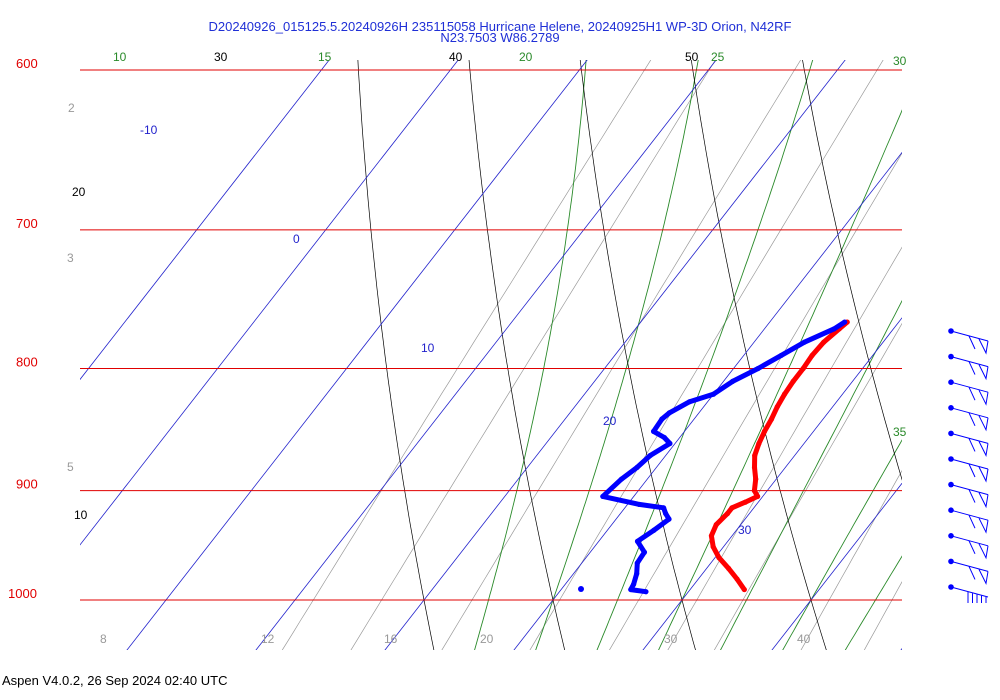  What do you see at coordinates (22, 593) in the screenshot?
I see `isobar-label: 1000` at bounding box center [22, 593].